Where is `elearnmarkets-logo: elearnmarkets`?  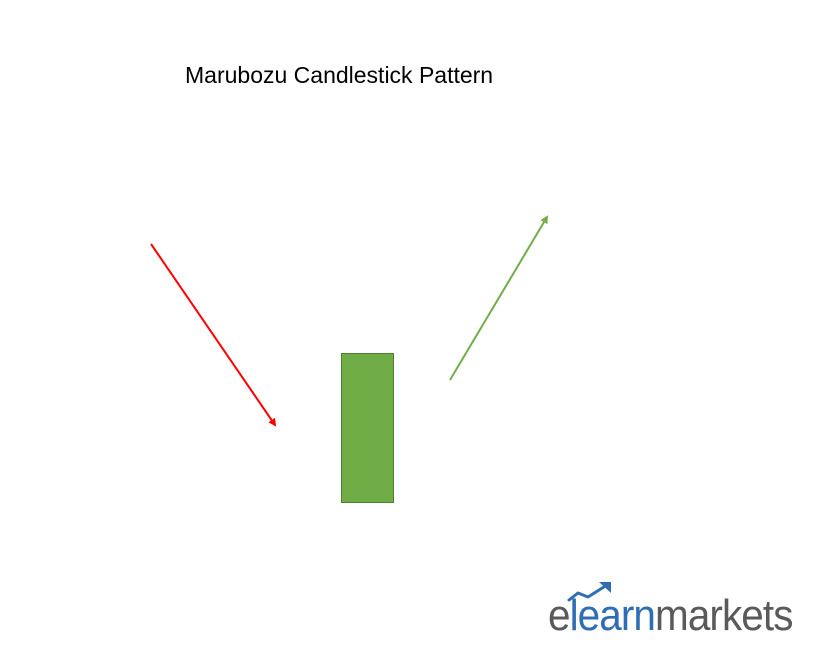
elearnmarkets-logo: elearnmarkets is located at coordinates (673, 615).